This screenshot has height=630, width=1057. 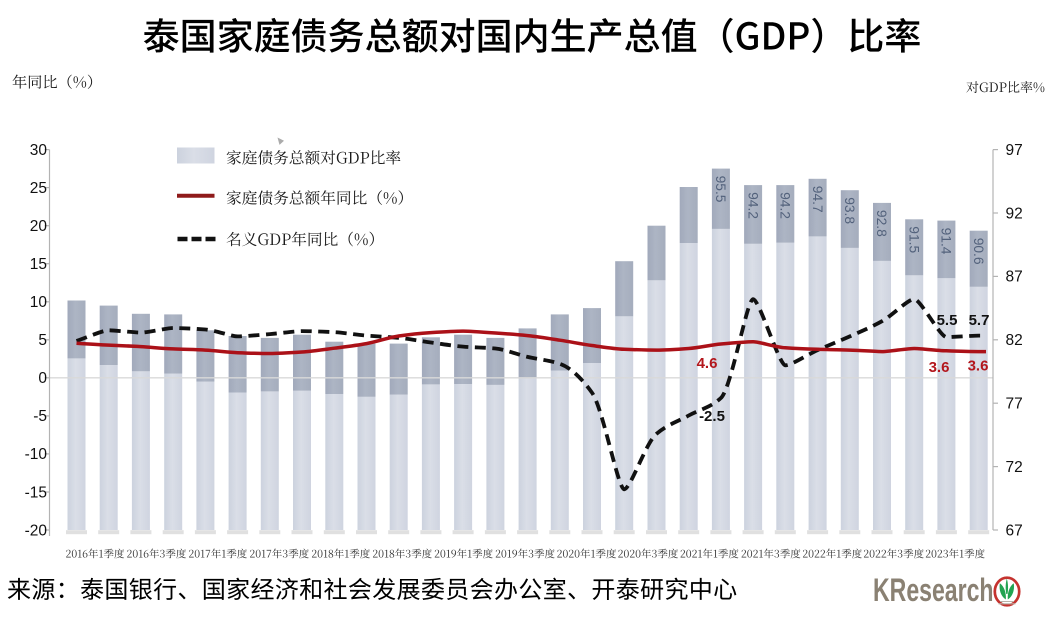 I want to click on svg-text: -15, so click(x=36, y=492).